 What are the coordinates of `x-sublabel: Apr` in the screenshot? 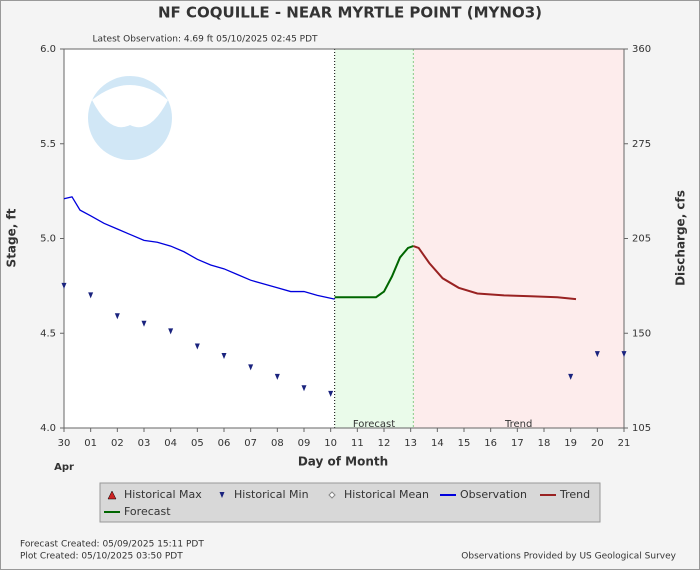 It's located at (64, 467).